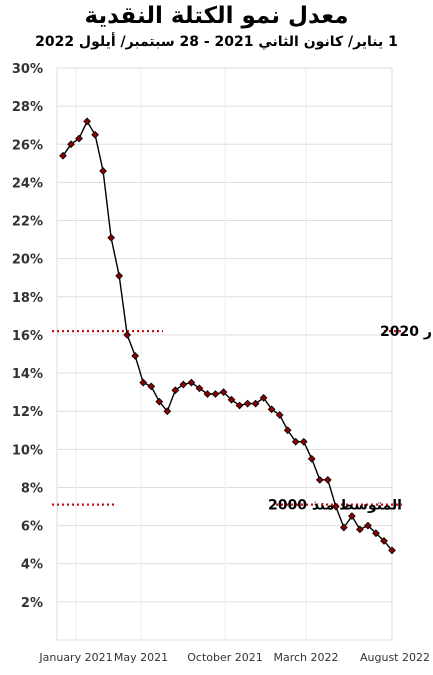 Image resolution: width=433 pixels, height=675 pixels. Describe the element at coordinates (32, 527) in the screenshot. I see `y-tick-label: 6%` at that location.